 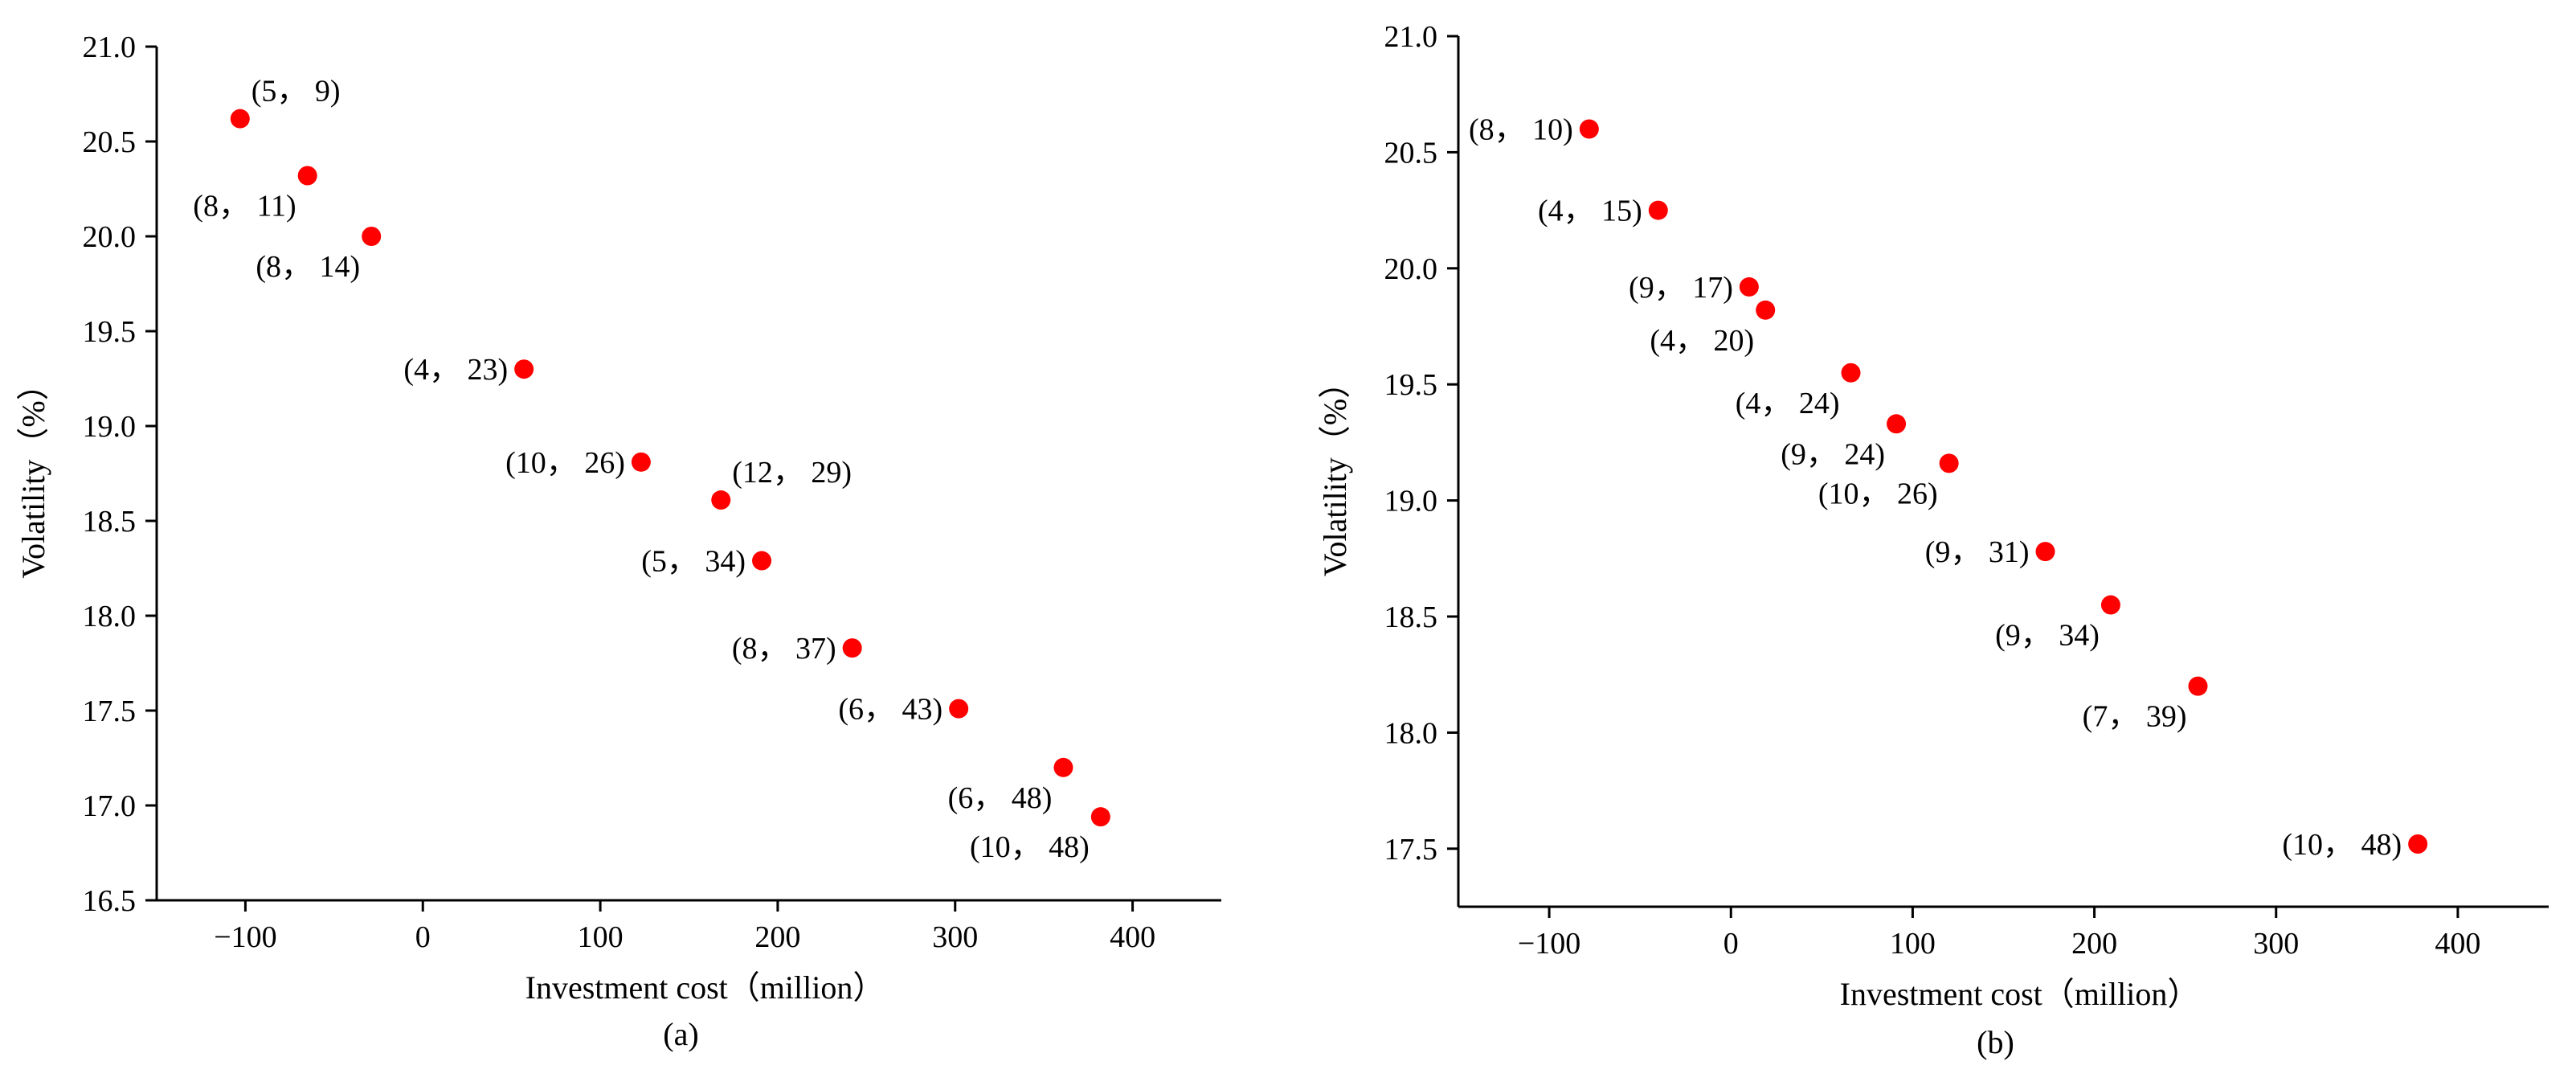 I want to click on data-label: (8， 11), so click(x=244, y=206).